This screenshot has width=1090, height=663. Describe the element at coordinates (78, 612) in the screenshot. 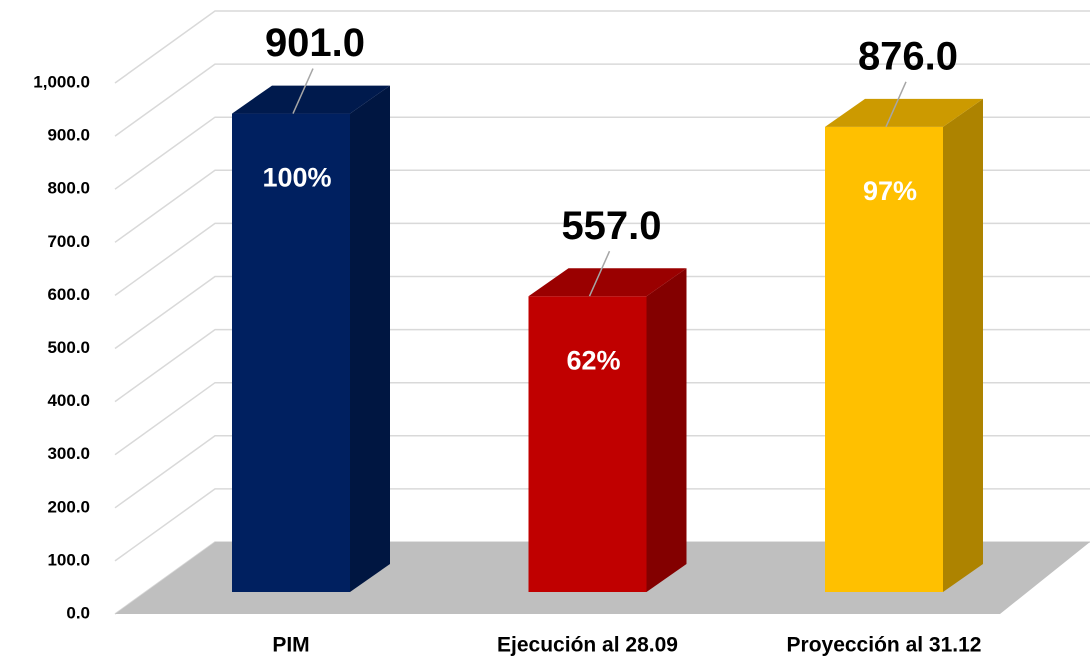

I see `y-tick-label: 0.0` at that location.